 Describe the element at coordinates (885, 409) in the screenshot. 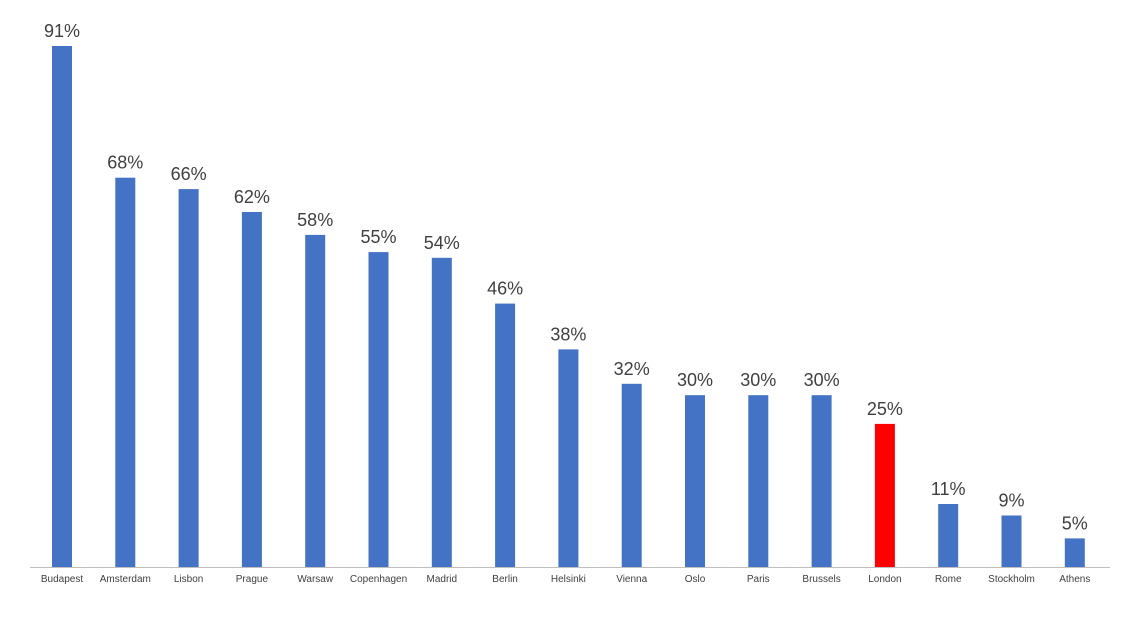

I see `value-label-london: 25%` at that location.